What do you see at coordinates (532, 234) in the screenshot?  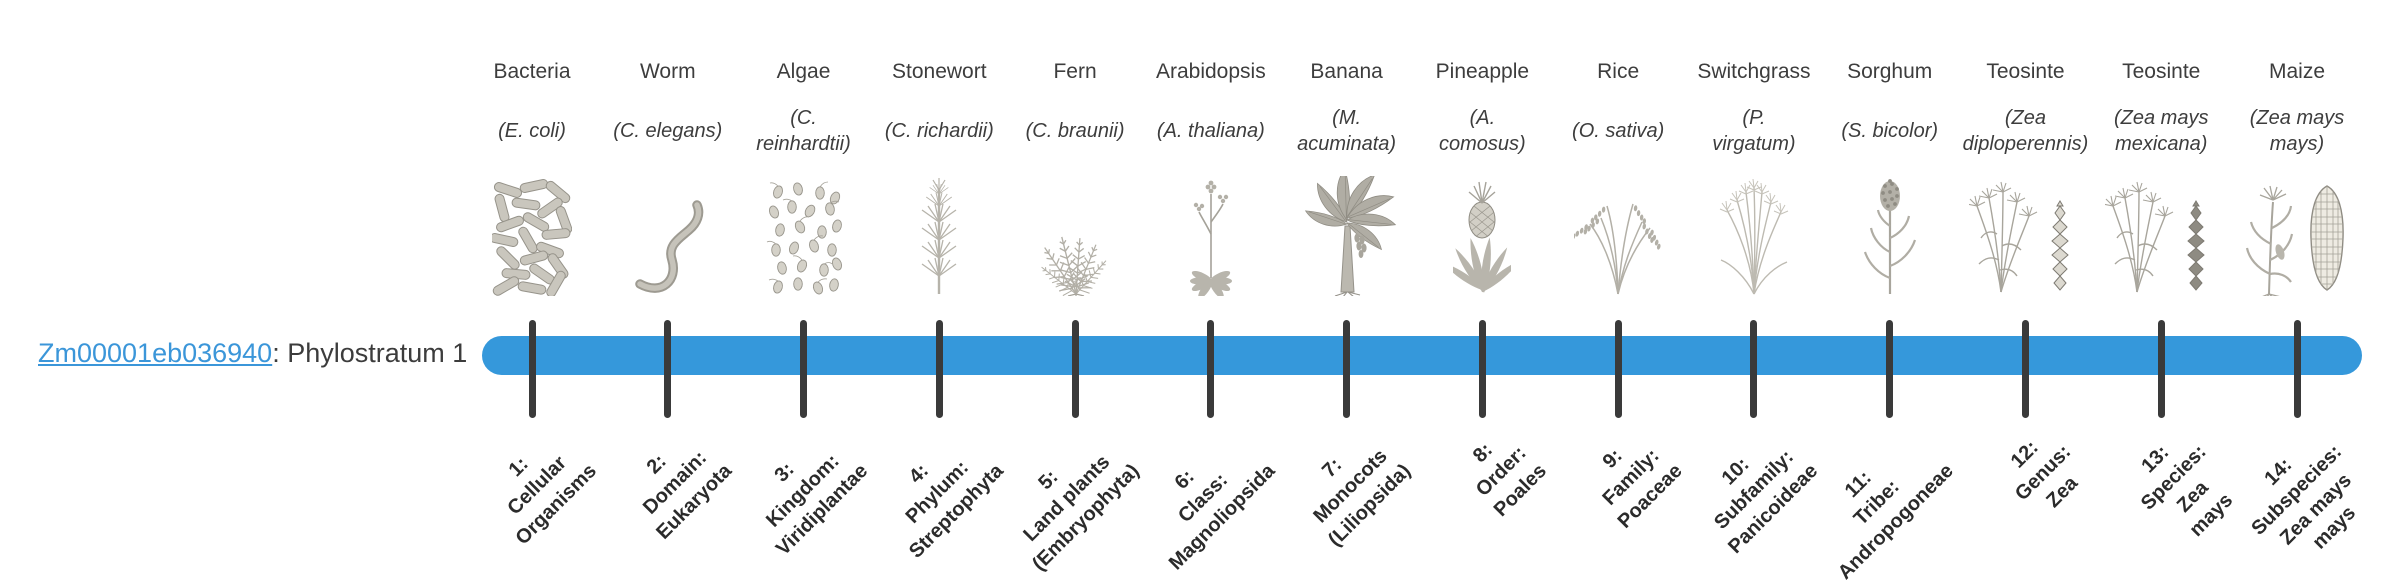 I see `bacteria-icon` at bounding box center [532, 234].